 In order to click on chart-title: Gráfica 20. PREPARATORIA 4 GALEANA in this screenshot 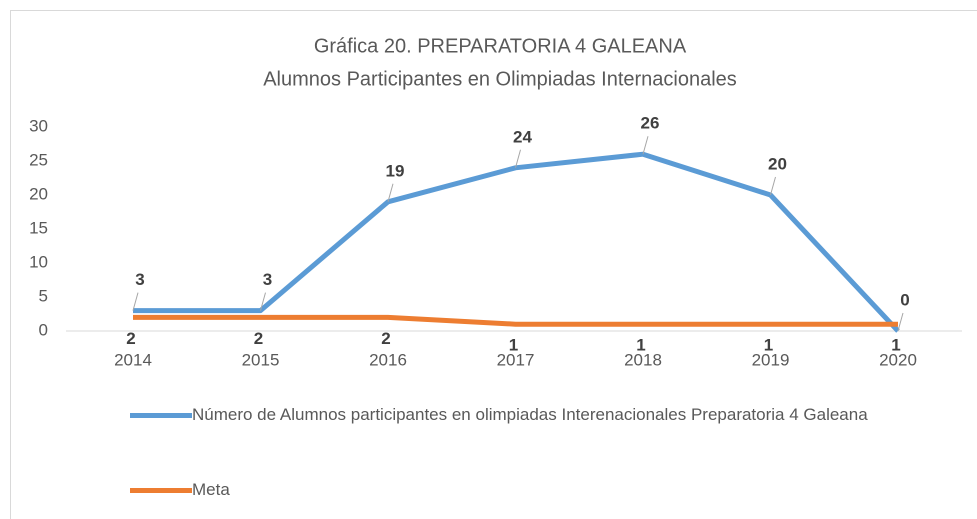, I will do `click(500, 46)`.